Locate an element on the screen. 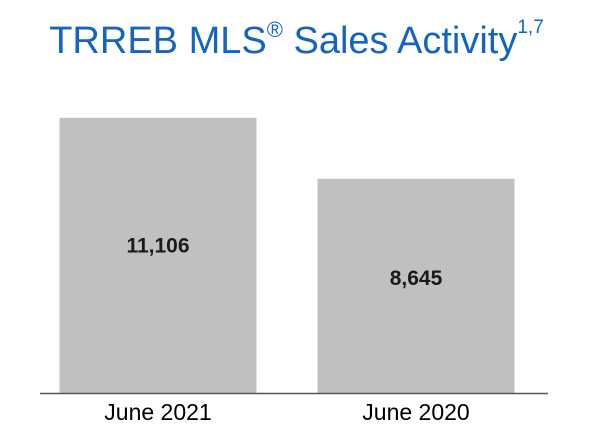  chart-title: TRREB MLS® Sales Activity1,7 is located at coordinates (296, 41).